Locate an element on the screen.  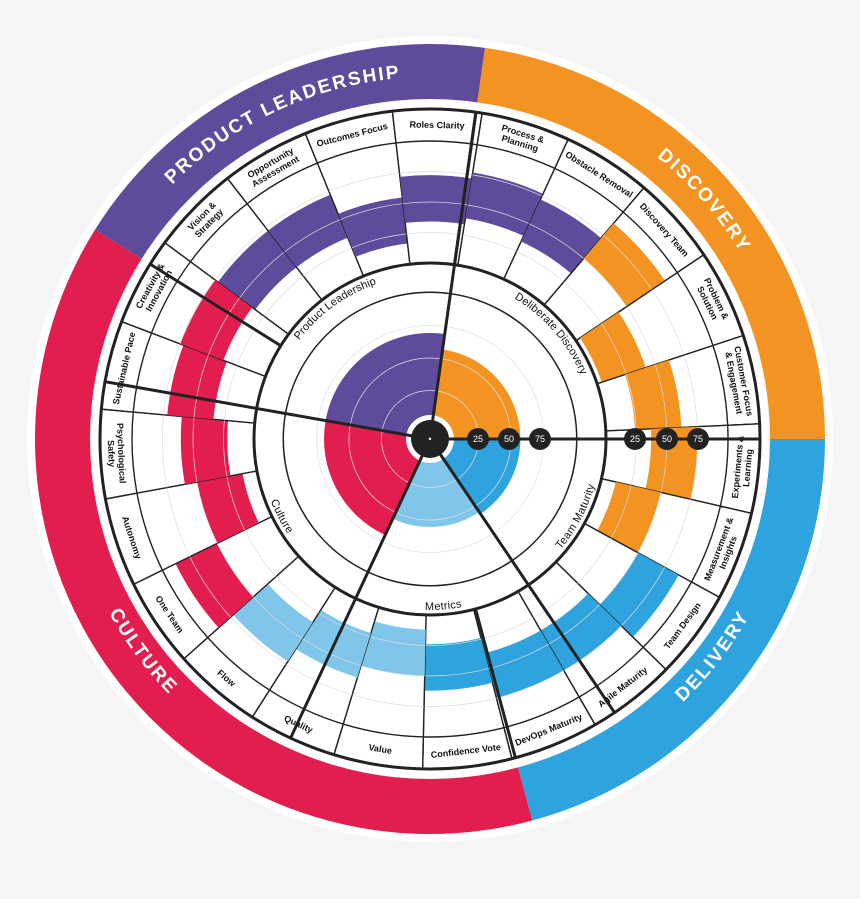
segment-label: Roles Clarity is located at coordinates (436, 124).